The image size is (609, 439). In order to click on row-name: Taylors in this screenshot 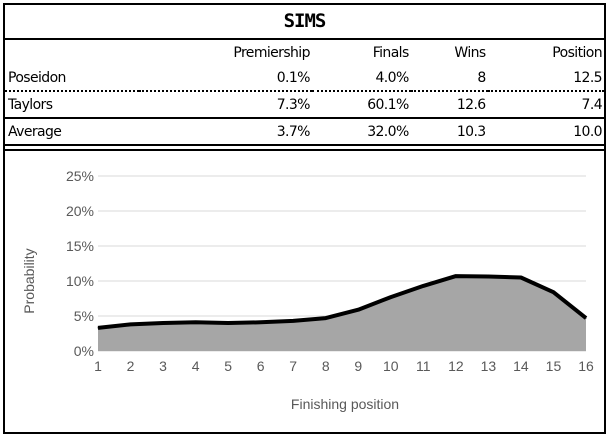, I will do `click(72, 105)`.